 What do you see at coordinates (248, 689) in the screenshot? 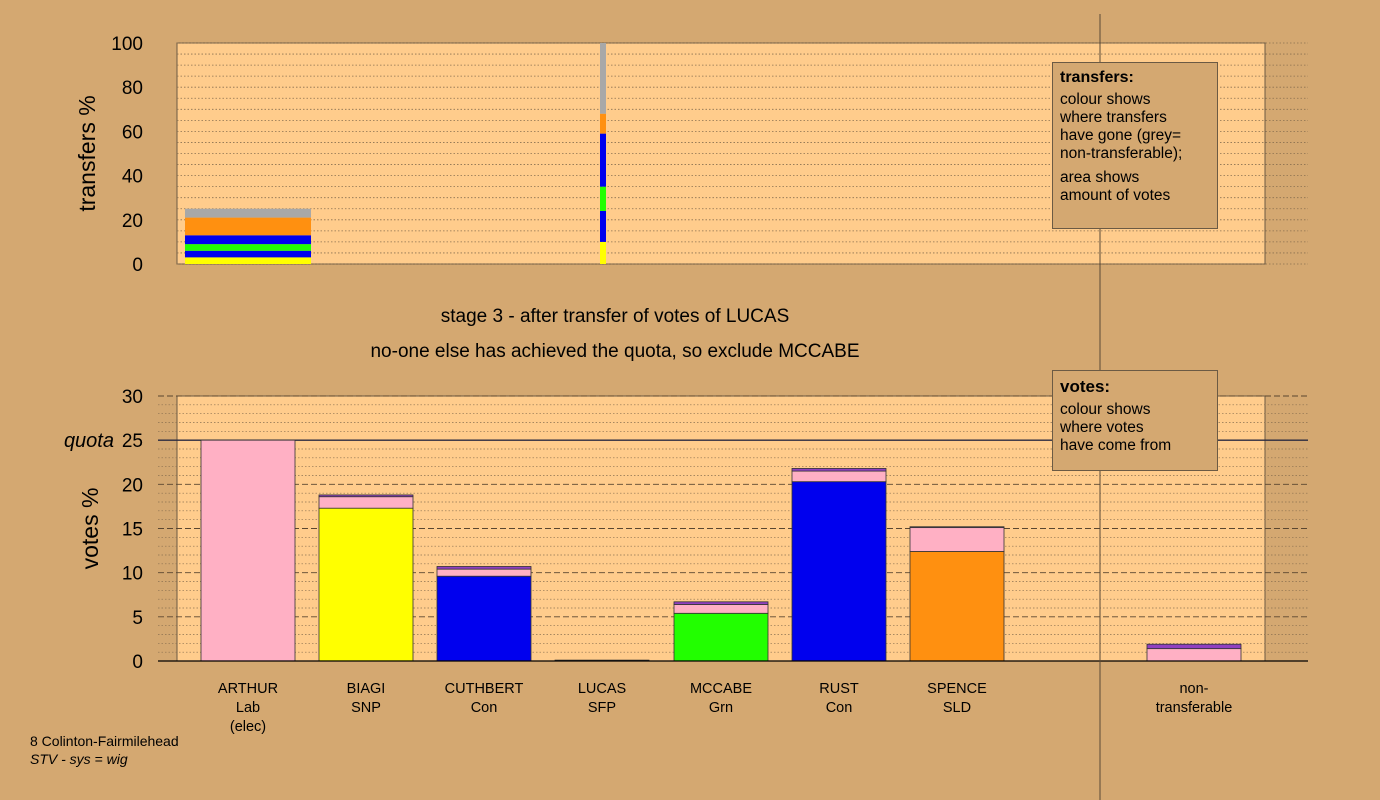
I see `votes-x-tick-label: ARTHUR` at bounding box center [248, 689].